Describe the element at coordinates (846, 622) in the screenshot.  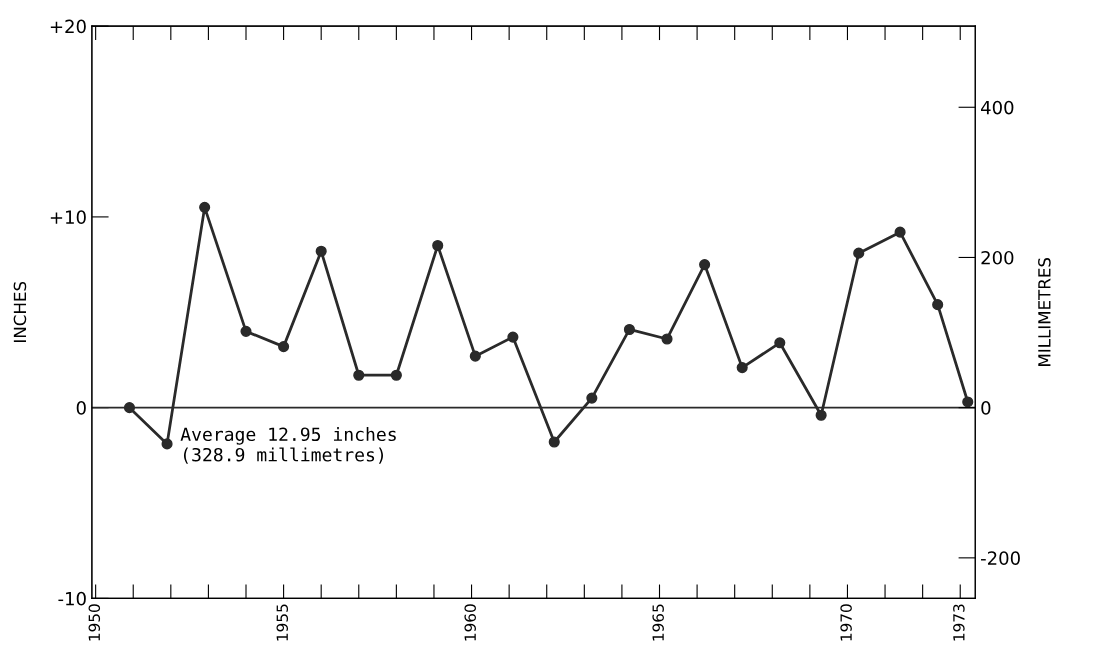
I see `x-tick-label: 1970` at that location.